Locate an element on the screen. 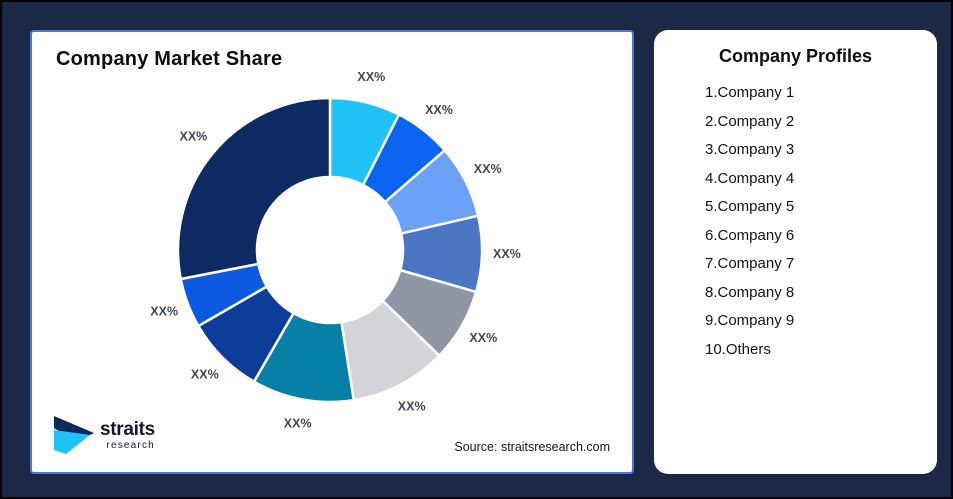 The image size is (953, 499). slice-label-company-2: XX% is located at coordinates (439, 110).